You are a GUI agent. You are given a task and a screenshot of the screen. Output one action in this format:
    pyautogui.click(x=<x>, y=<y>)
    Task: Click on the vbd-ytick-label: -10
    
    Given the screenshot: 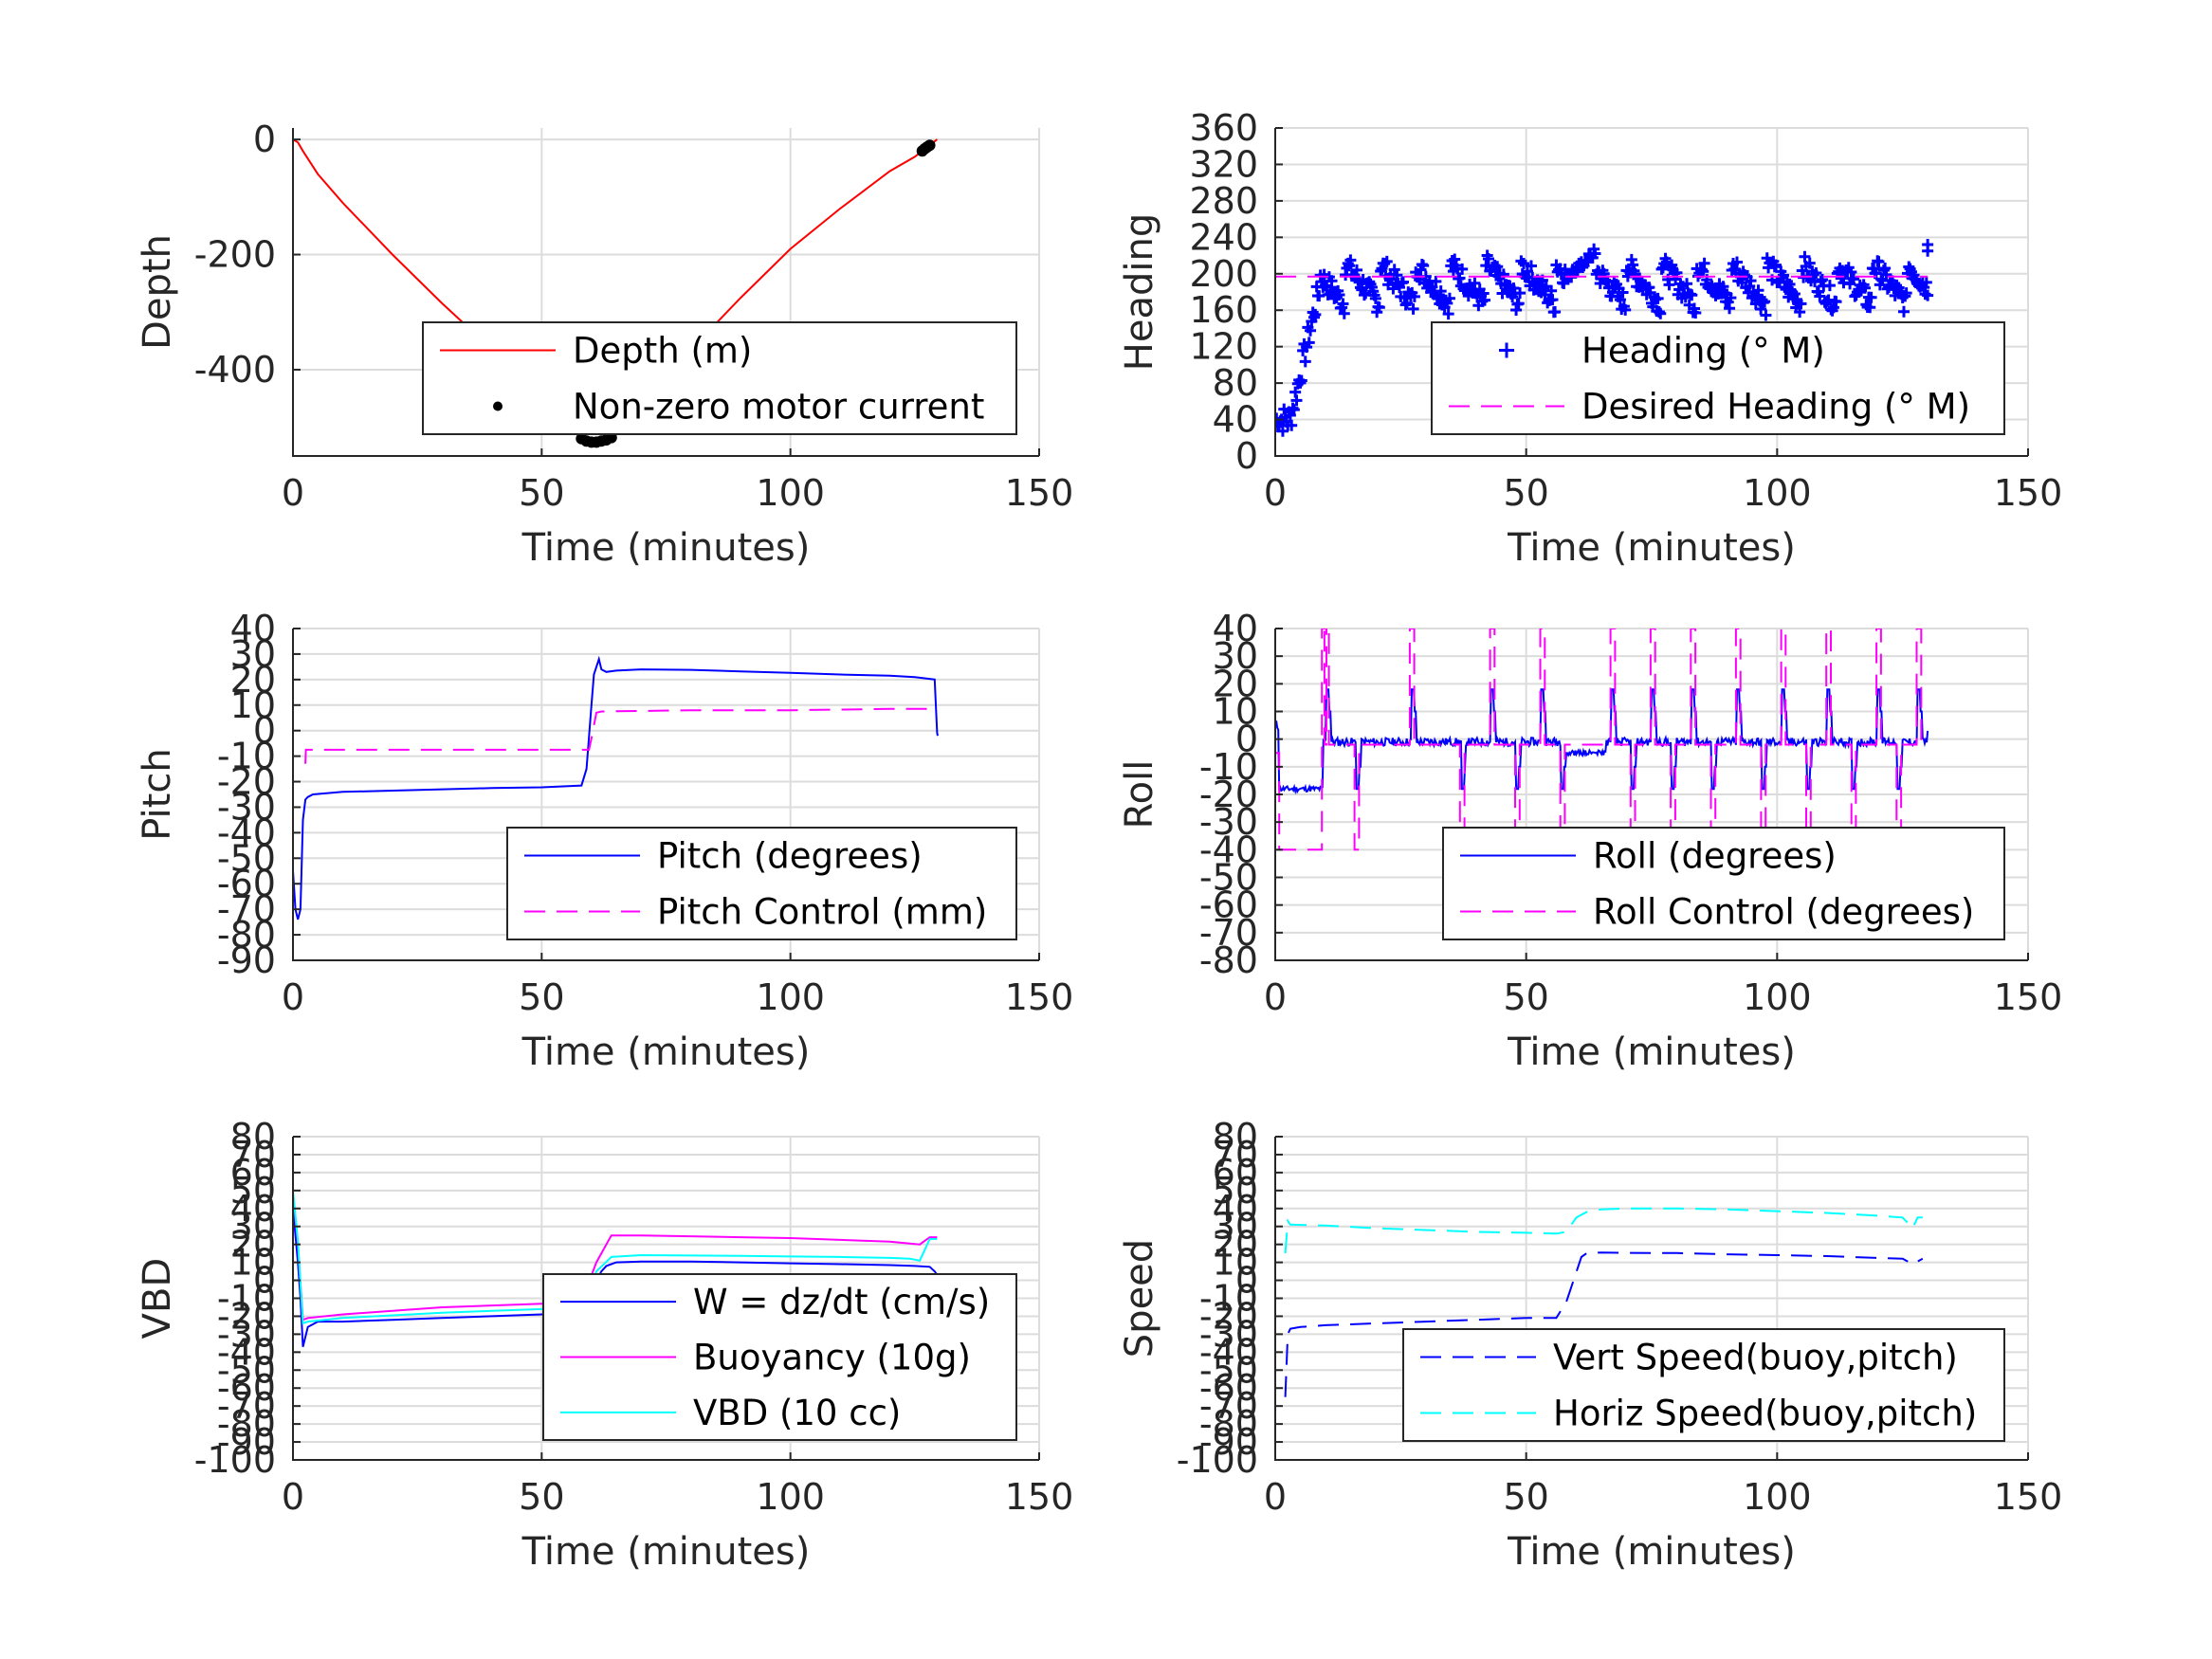 What is the action you would take?
    pyautogui.click(x=246, y=1299)
    